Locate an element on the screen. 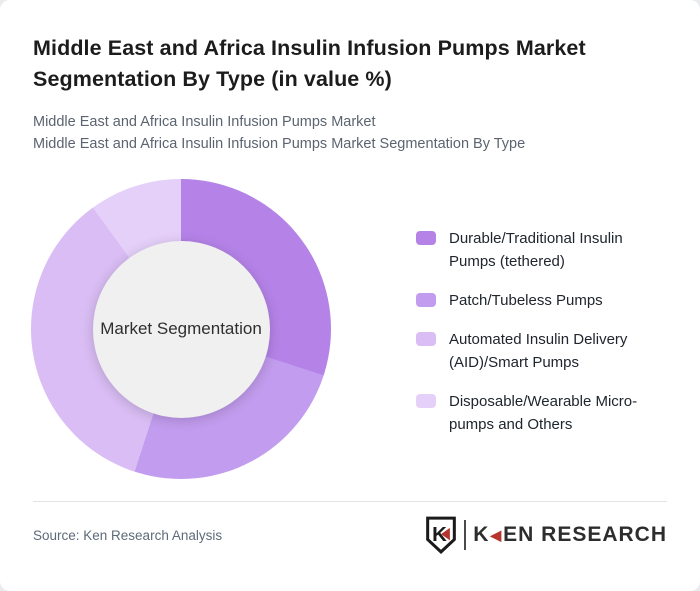 The width and height of the screenshot is (700, 591). donut-center-label: Market Segmentation is located at coordinates (181, 328).